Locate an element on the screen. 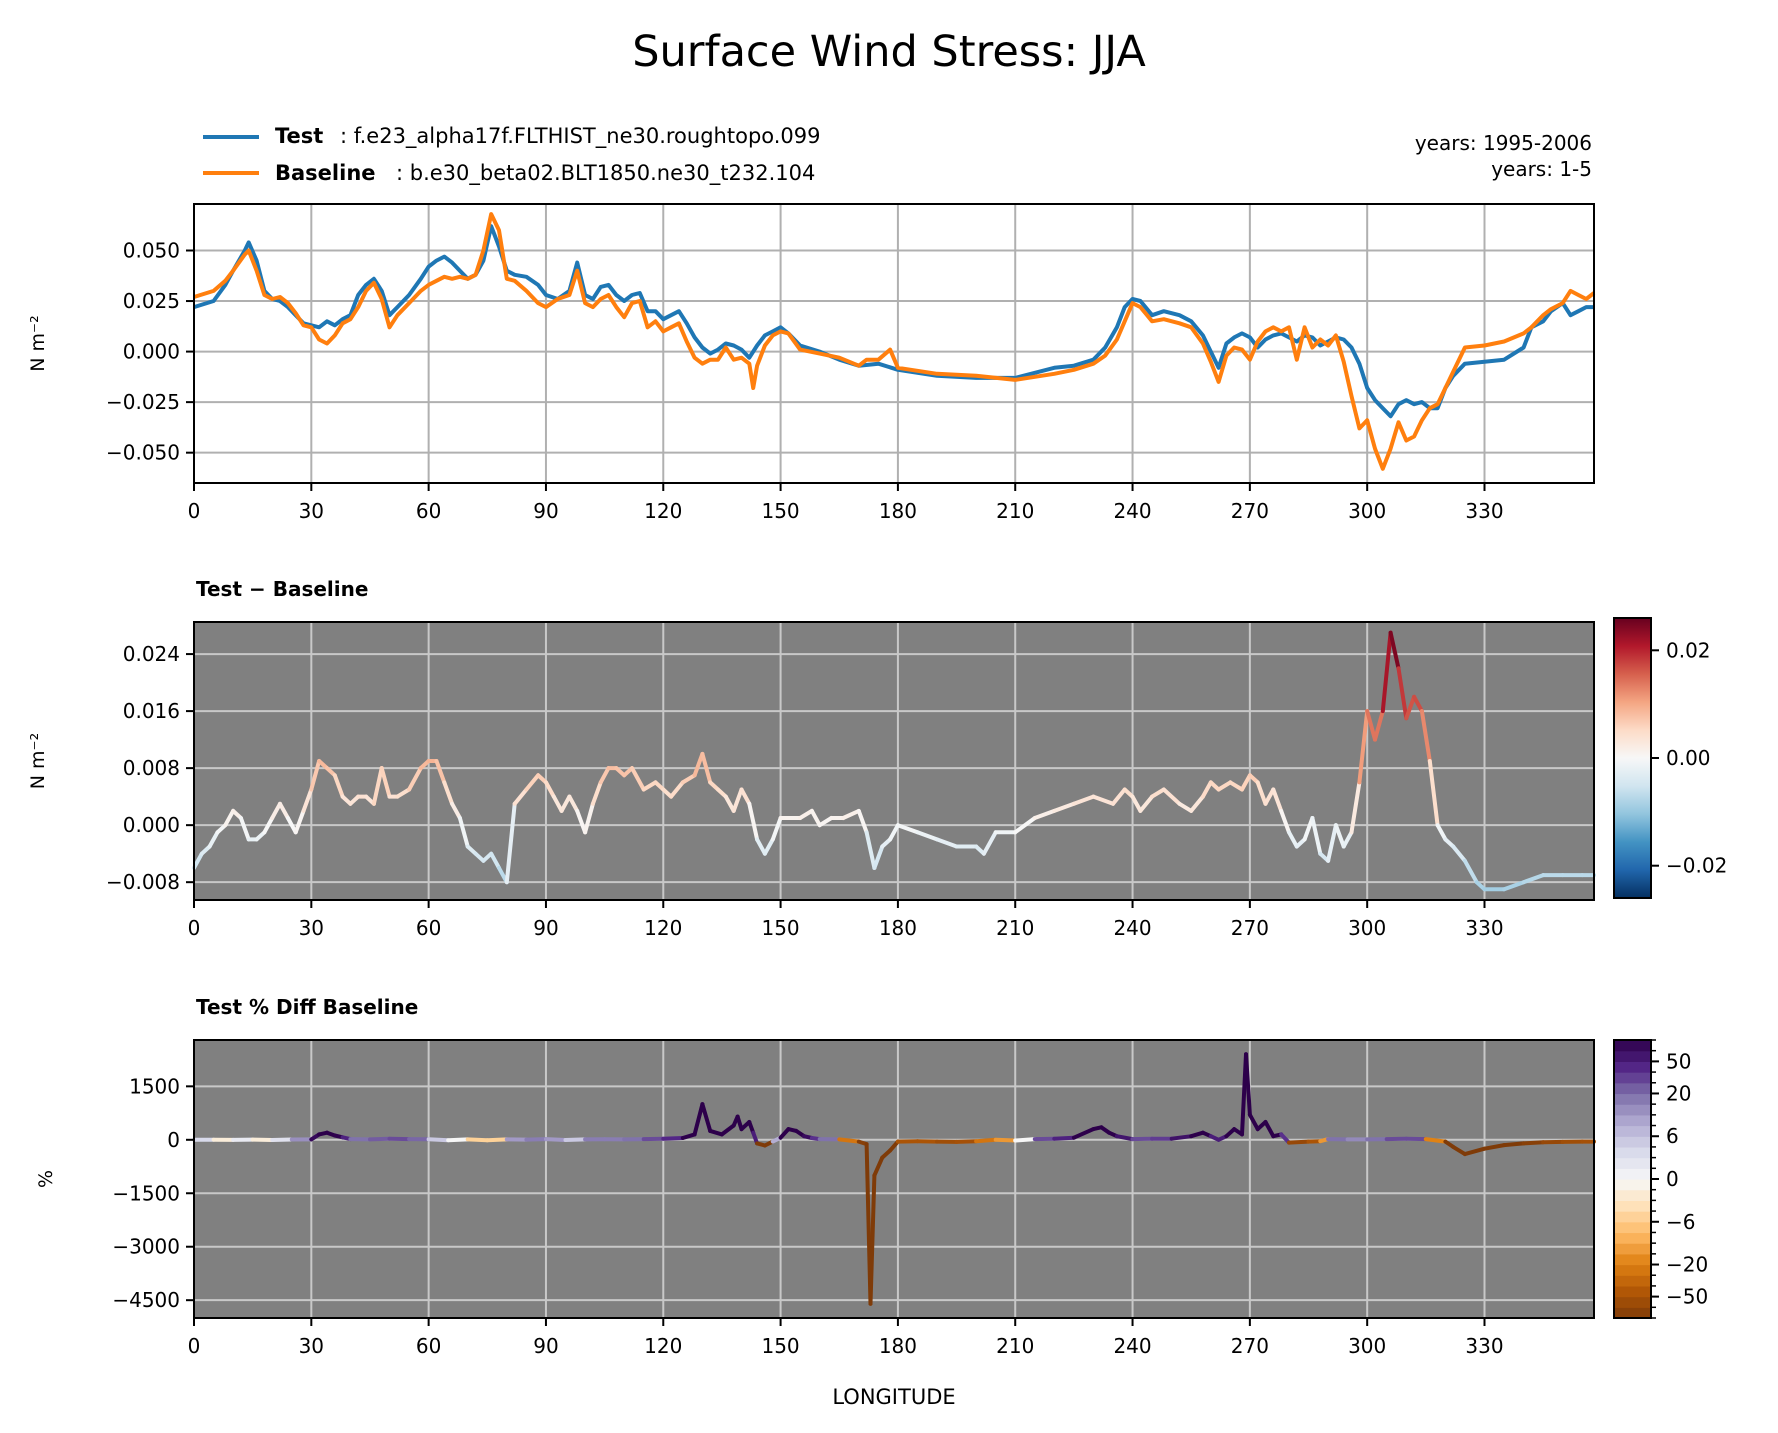  x-tick-label: 300 is located at coordinates (1367, 1346).